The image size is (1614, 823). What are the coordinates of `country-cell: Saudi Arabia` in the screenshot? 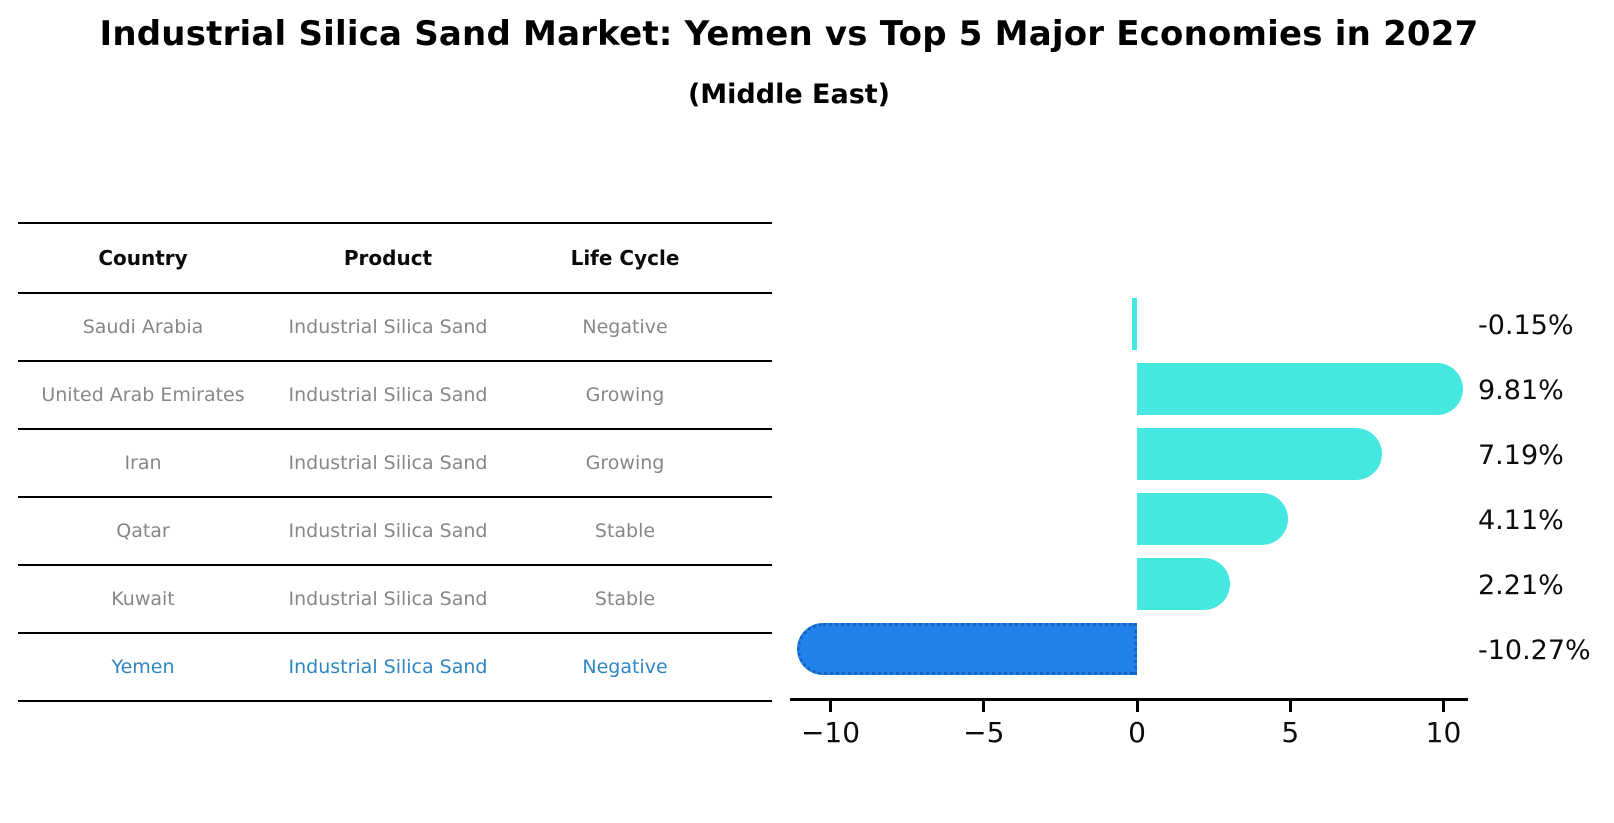 It's located at (143, 327).